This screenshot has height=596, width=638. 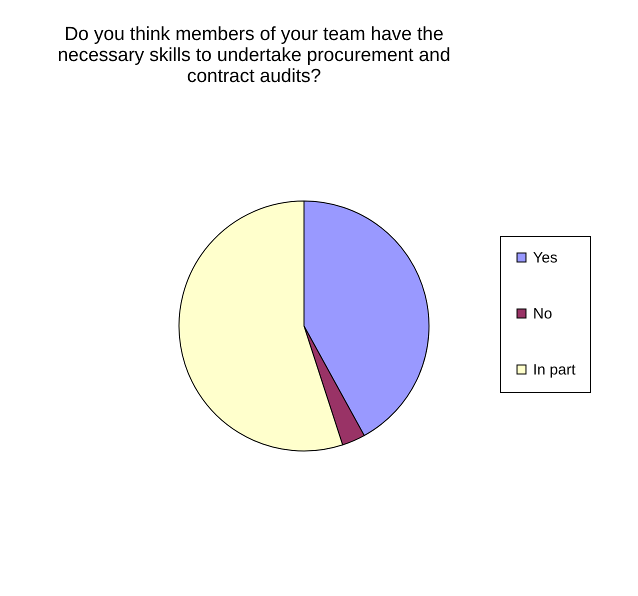 What do you see at coordinates (545, 258) in the screenshot?
I see `legend-label: Yes` at bounding box center [545, 258].